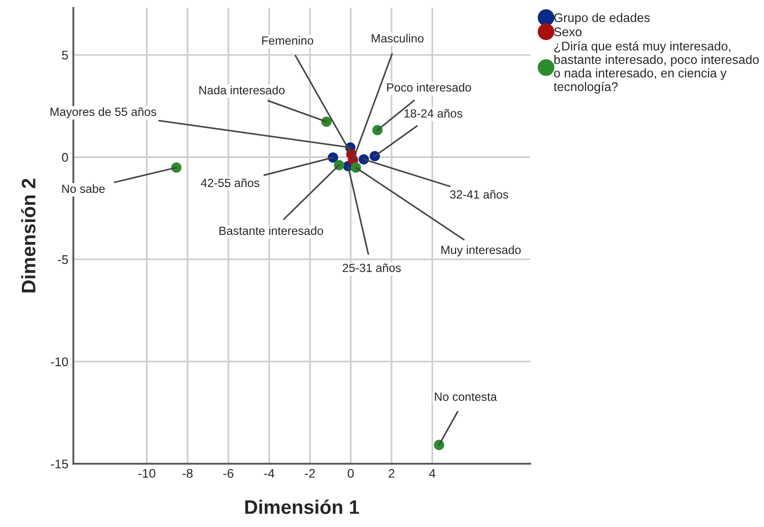  Describe the element at coordinates (371, 267) in the screenshot. I see `annotation: 25-31 años` at that location.